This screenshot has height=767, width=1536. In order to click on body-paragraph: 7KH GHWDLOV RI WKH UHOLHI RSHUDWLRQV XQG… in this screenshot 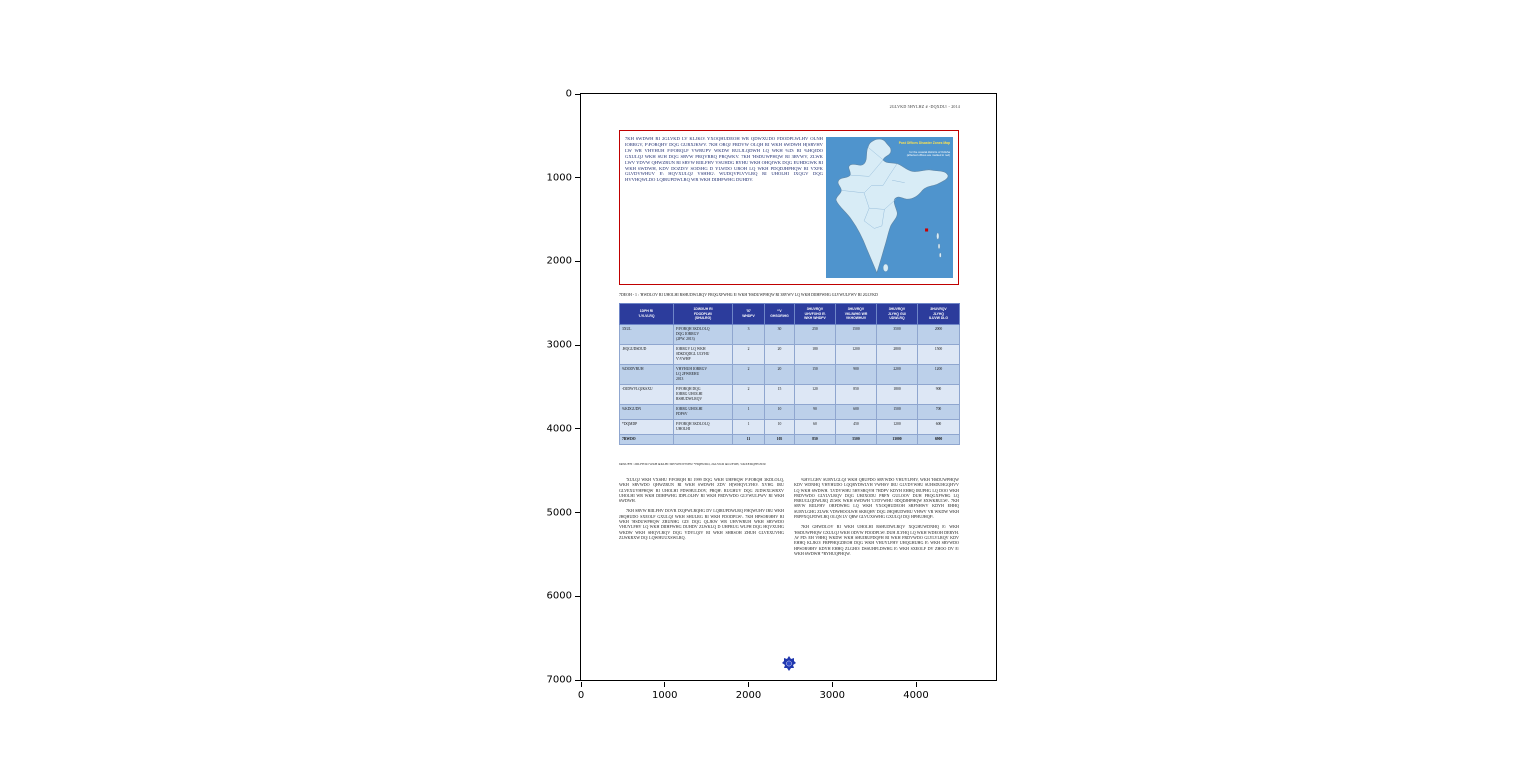, I will do `click(876, 540)`.